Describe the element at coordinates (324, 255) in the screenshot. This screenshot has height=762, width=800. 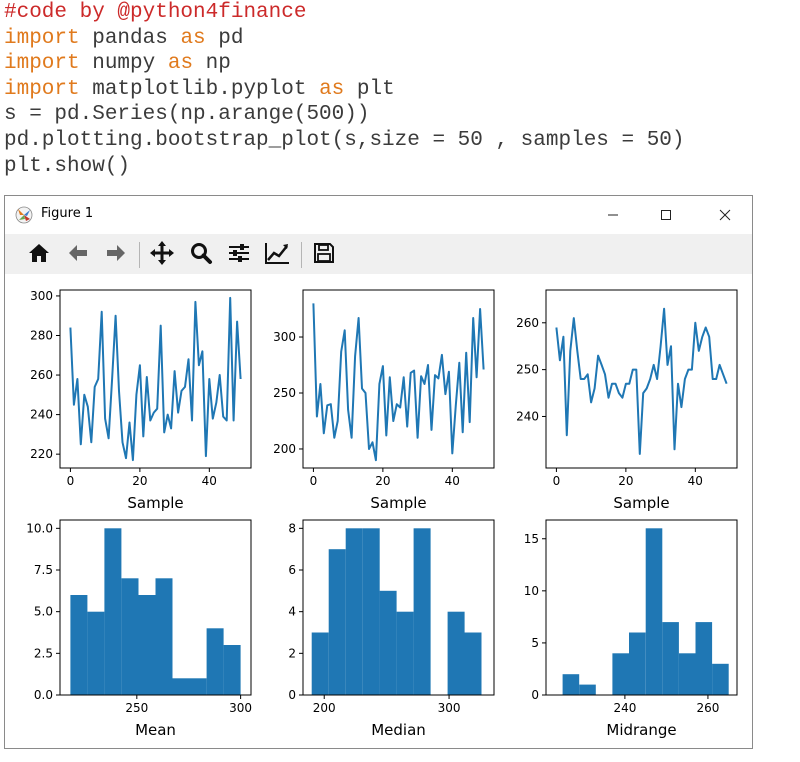
I see `save-button` at that location.